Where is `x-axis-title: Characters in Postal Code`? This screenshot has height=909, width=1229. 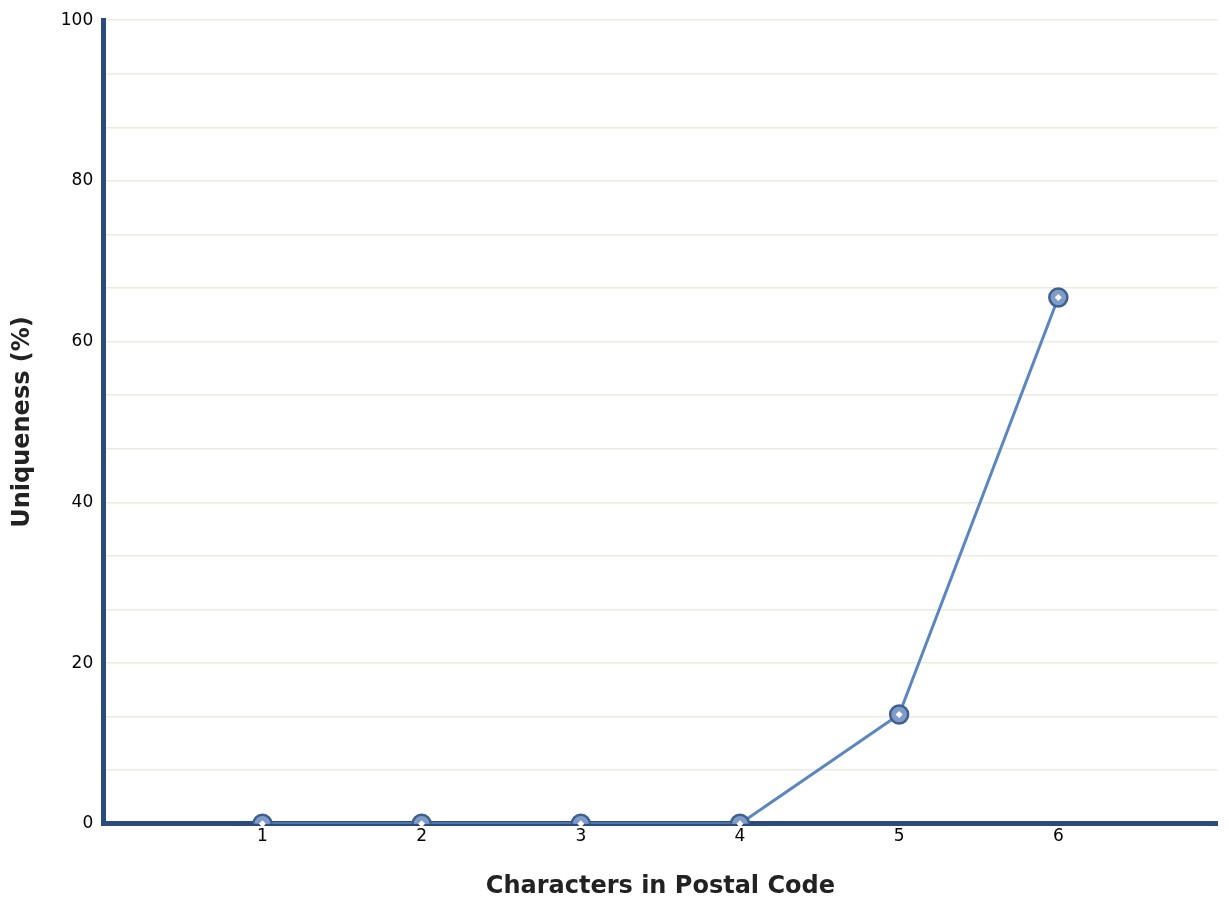 x-axis-title: Characters in Postal Code is located at coordinates (660, 884).